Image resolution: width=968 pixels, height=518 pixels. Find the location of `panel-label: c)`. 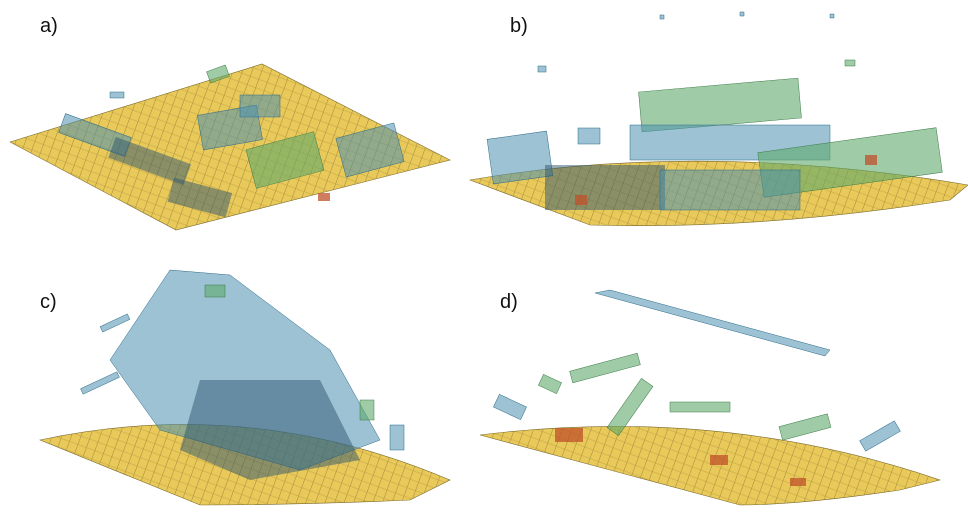

panel-label: c) is located at coordinates (48, 302).